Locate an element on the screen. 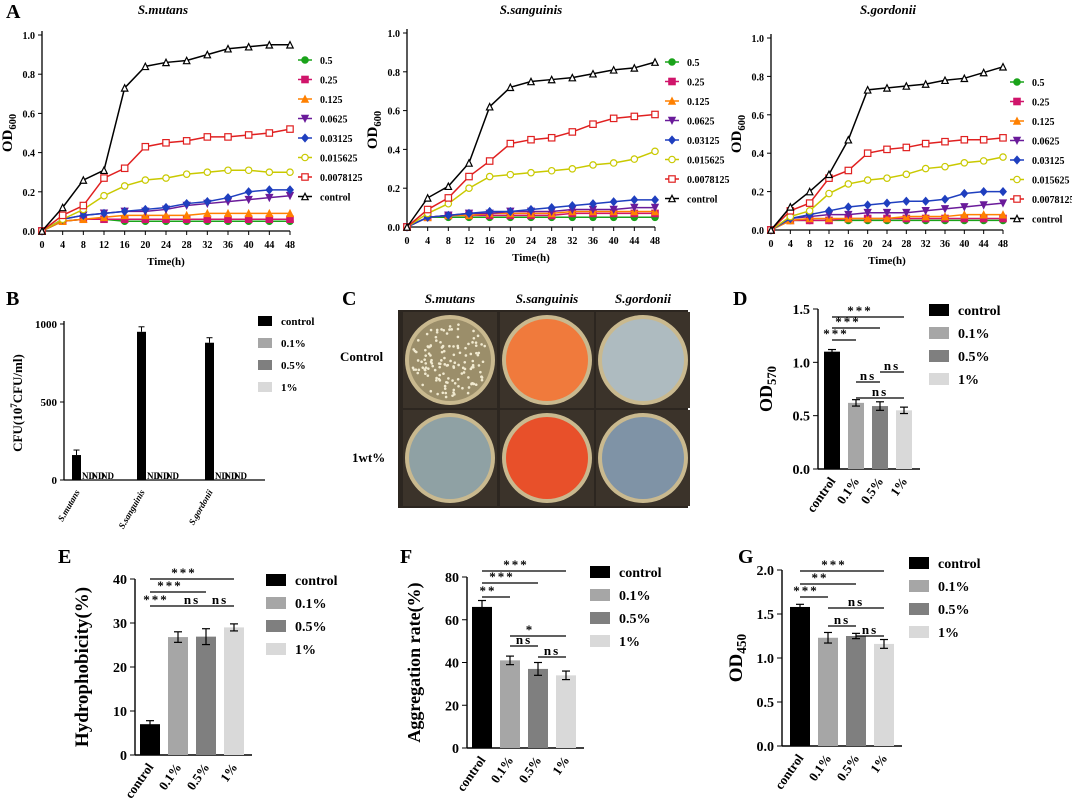 This screenshot has width=1072, height=805. plate-gordonii-control is located at coordinates (643, 360).